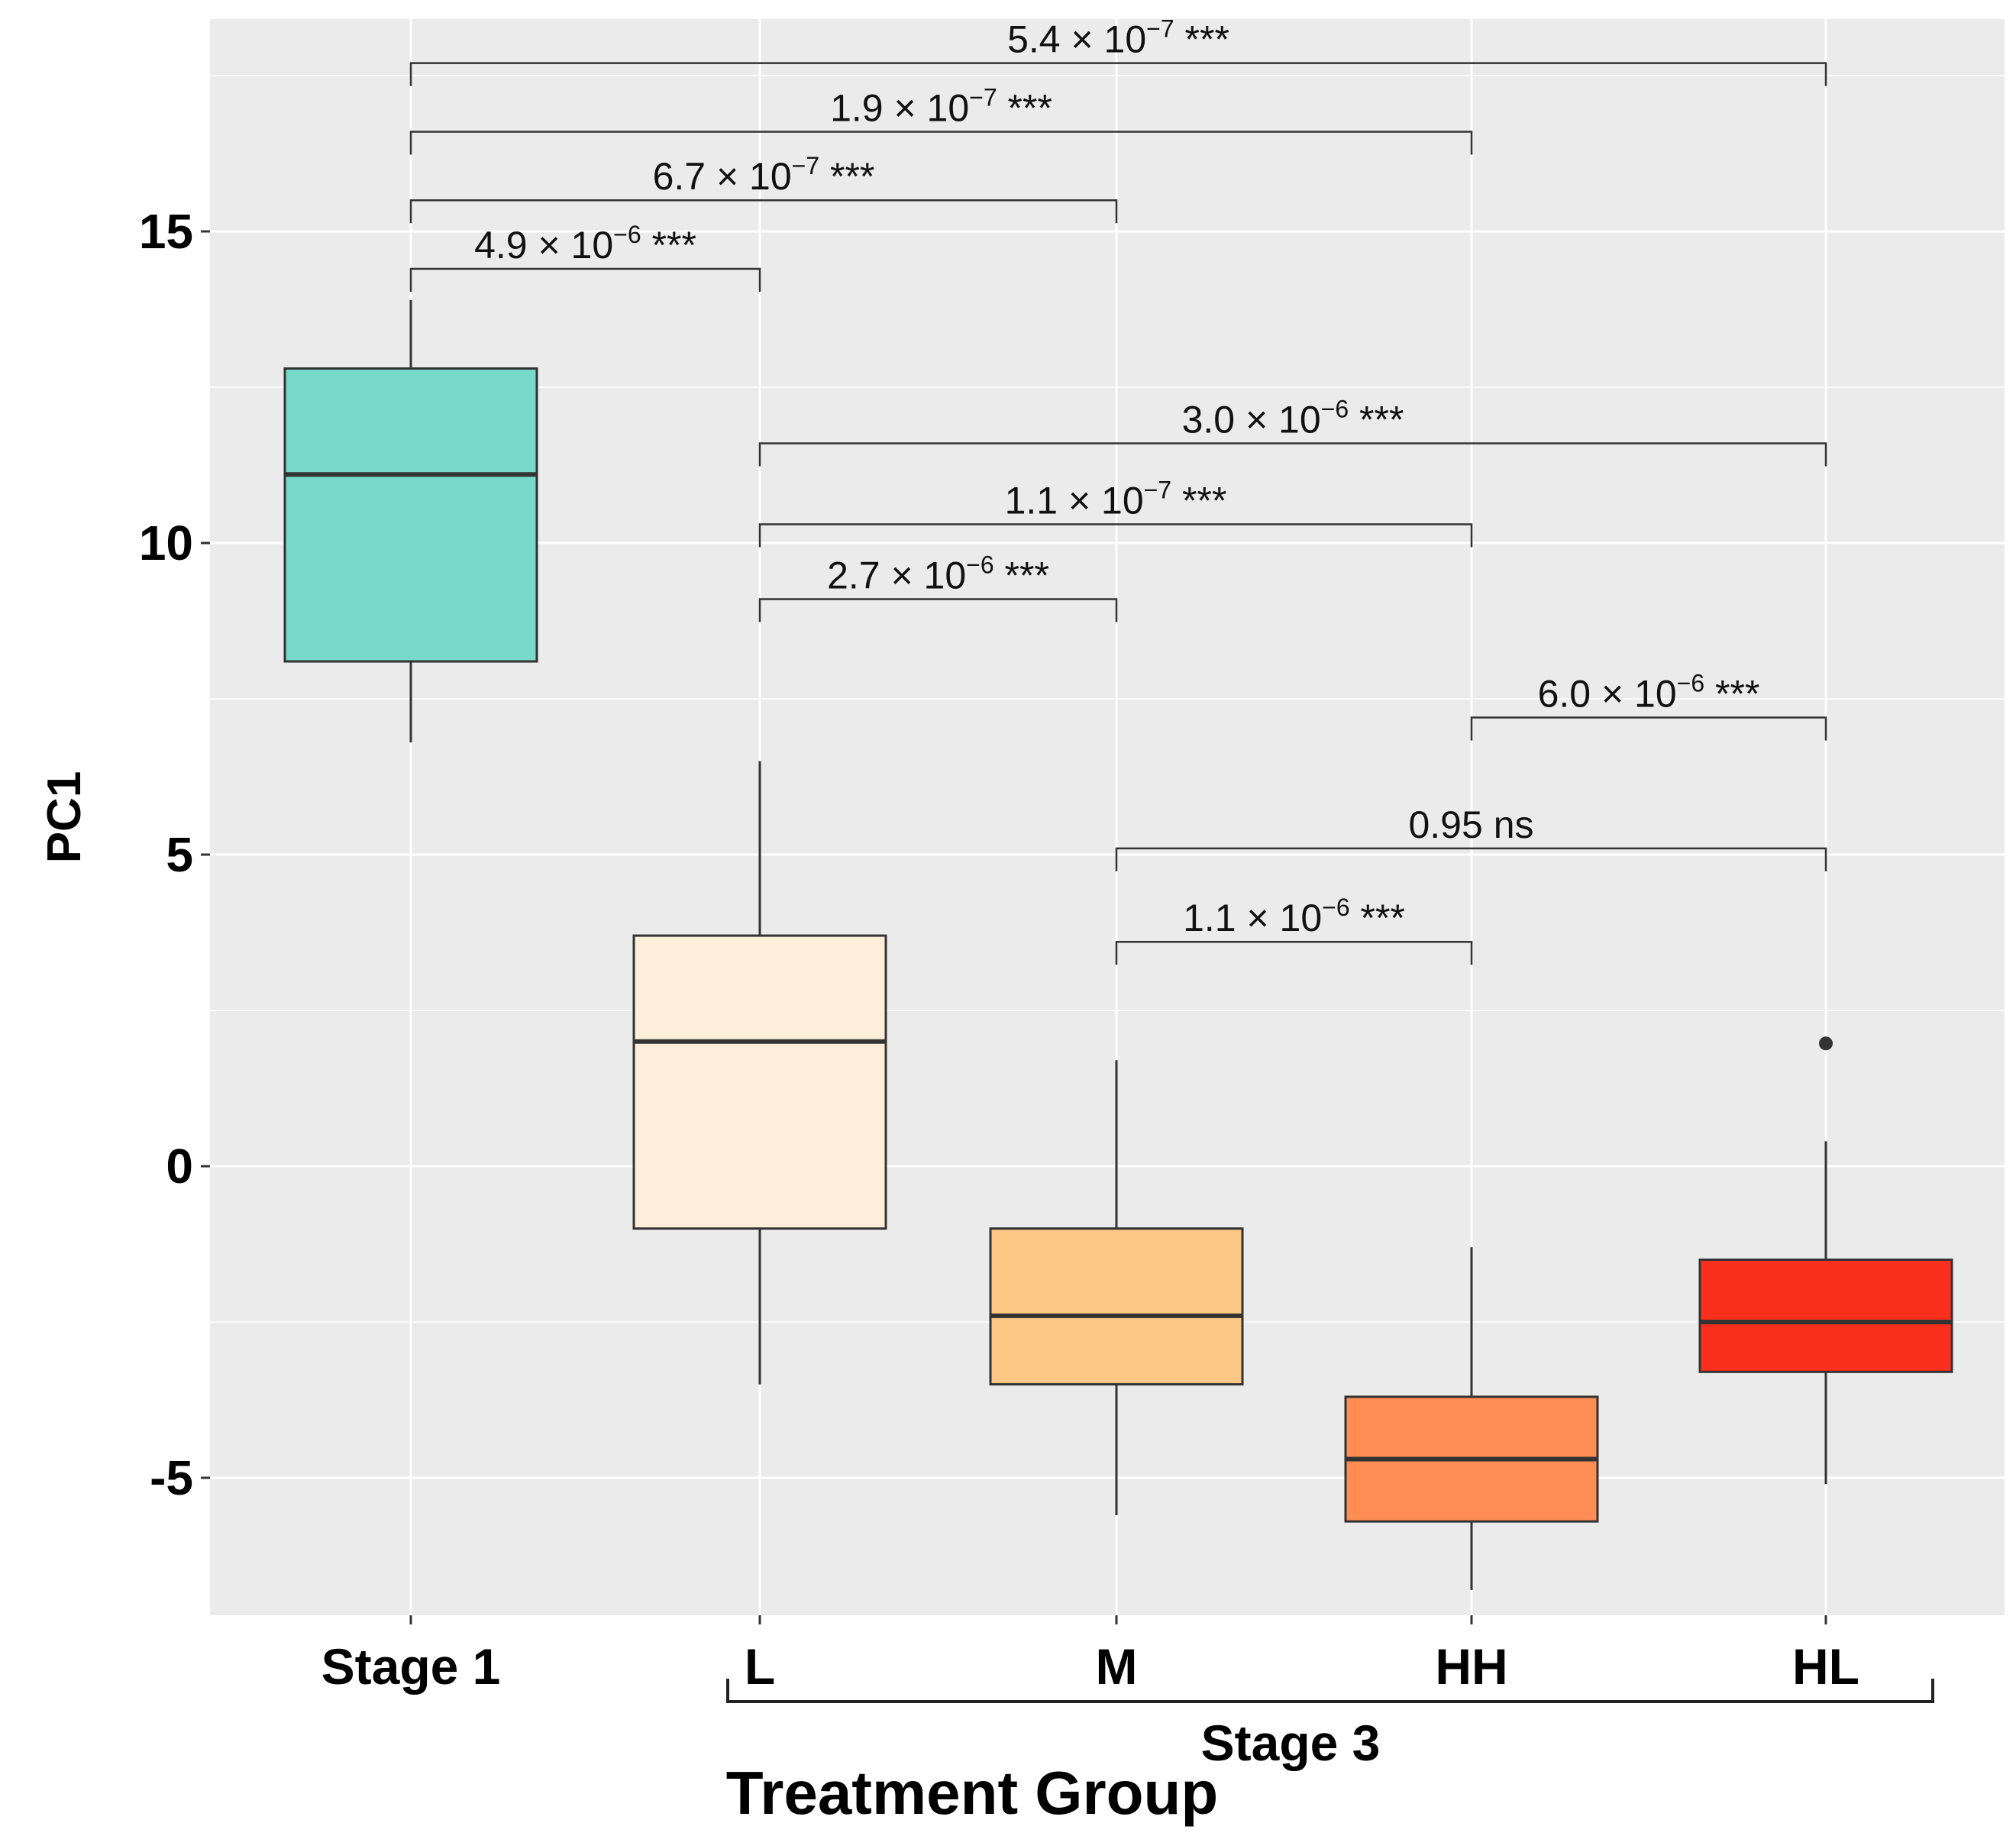 This screenshot has width=2016, height=1836. Describe the element at coordinates (1293, 418) in the screenshot. I see `p-value-label: 3.0 × 10−6 ***` at that location.